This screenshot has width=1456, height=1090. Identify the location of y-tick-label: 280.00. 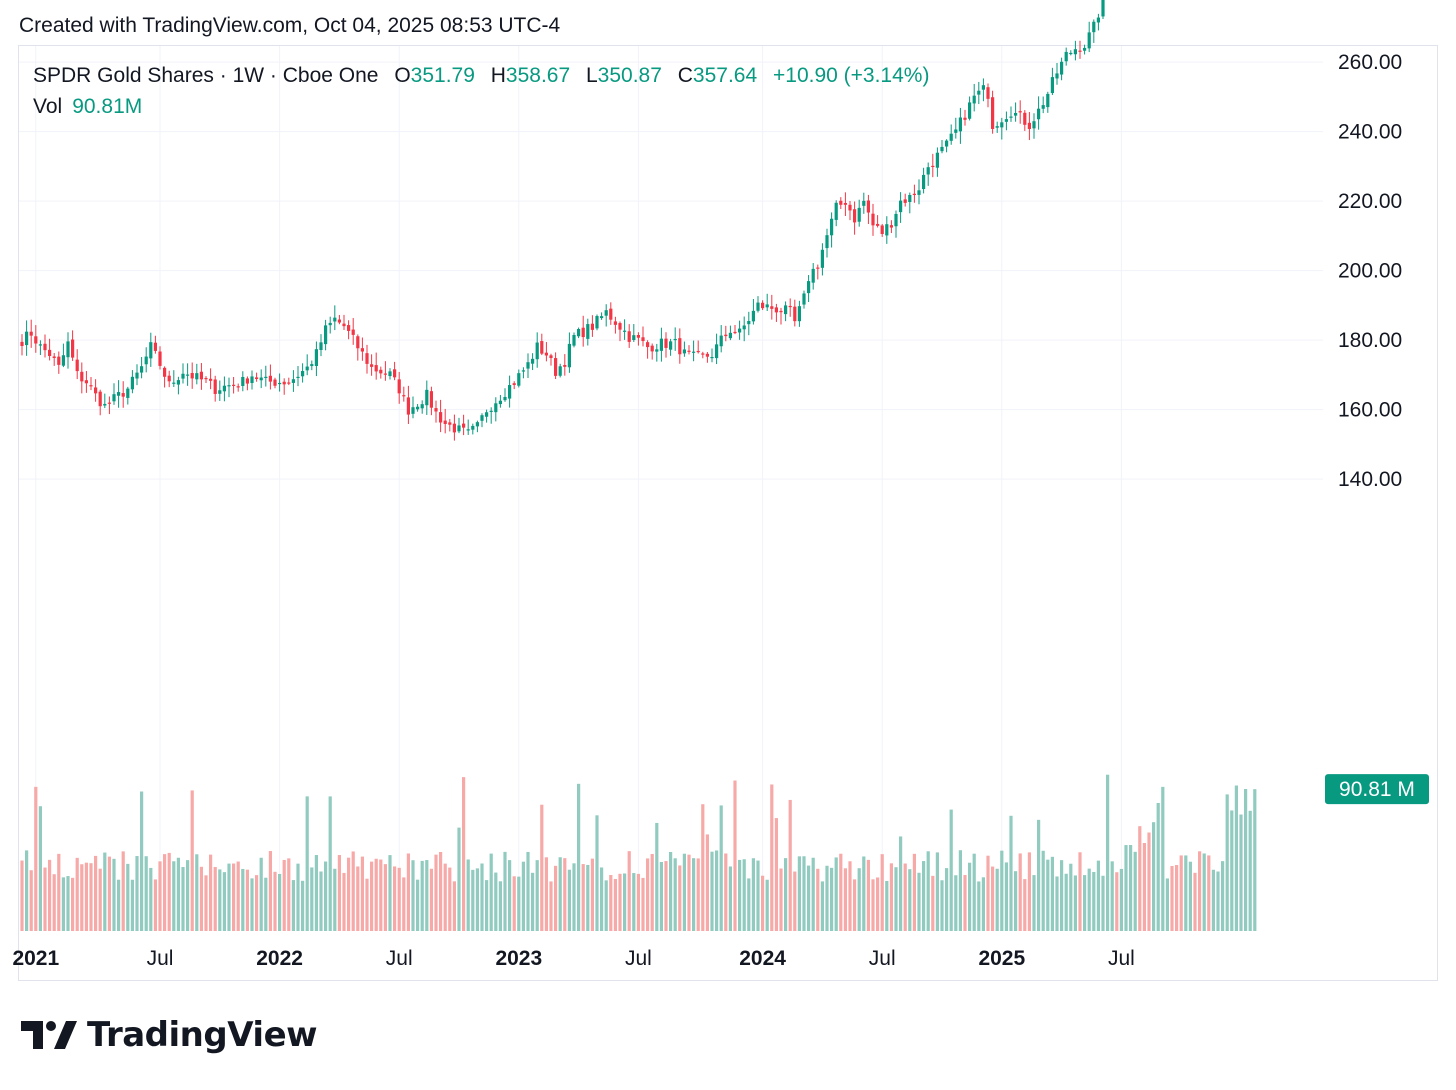
(1370, 2).